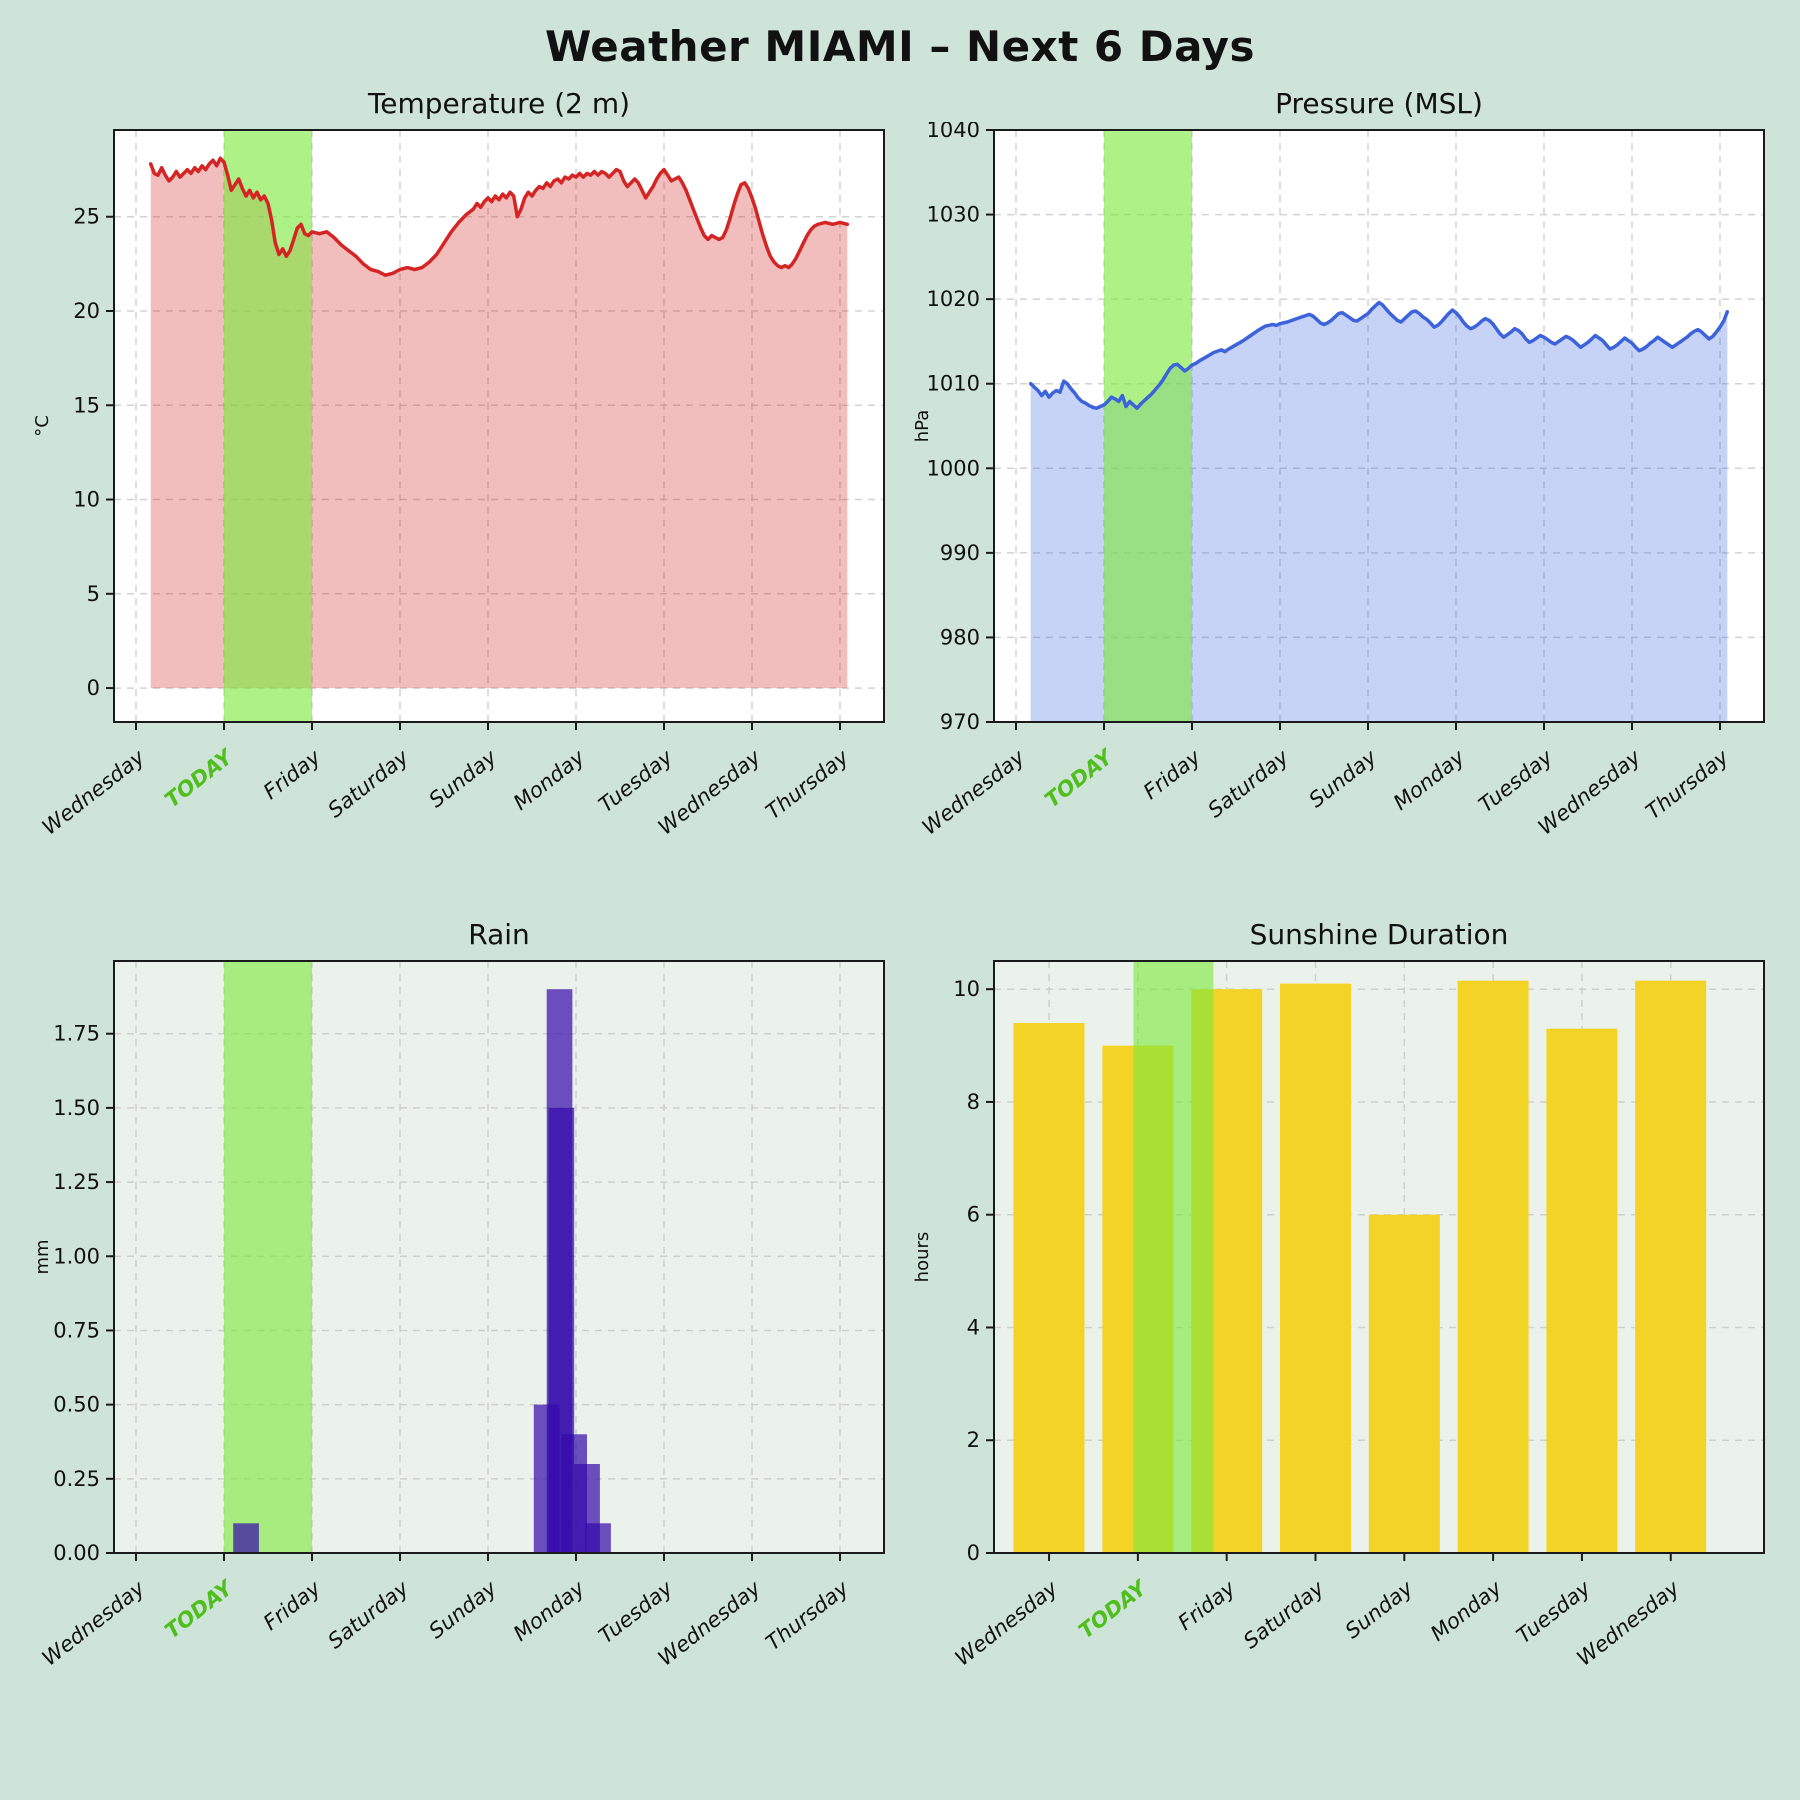  What do you see at coordinates (76, 1034) in the screenshot?
I see `y-tick-label: 1.75` at bounding box center [76, 1034].